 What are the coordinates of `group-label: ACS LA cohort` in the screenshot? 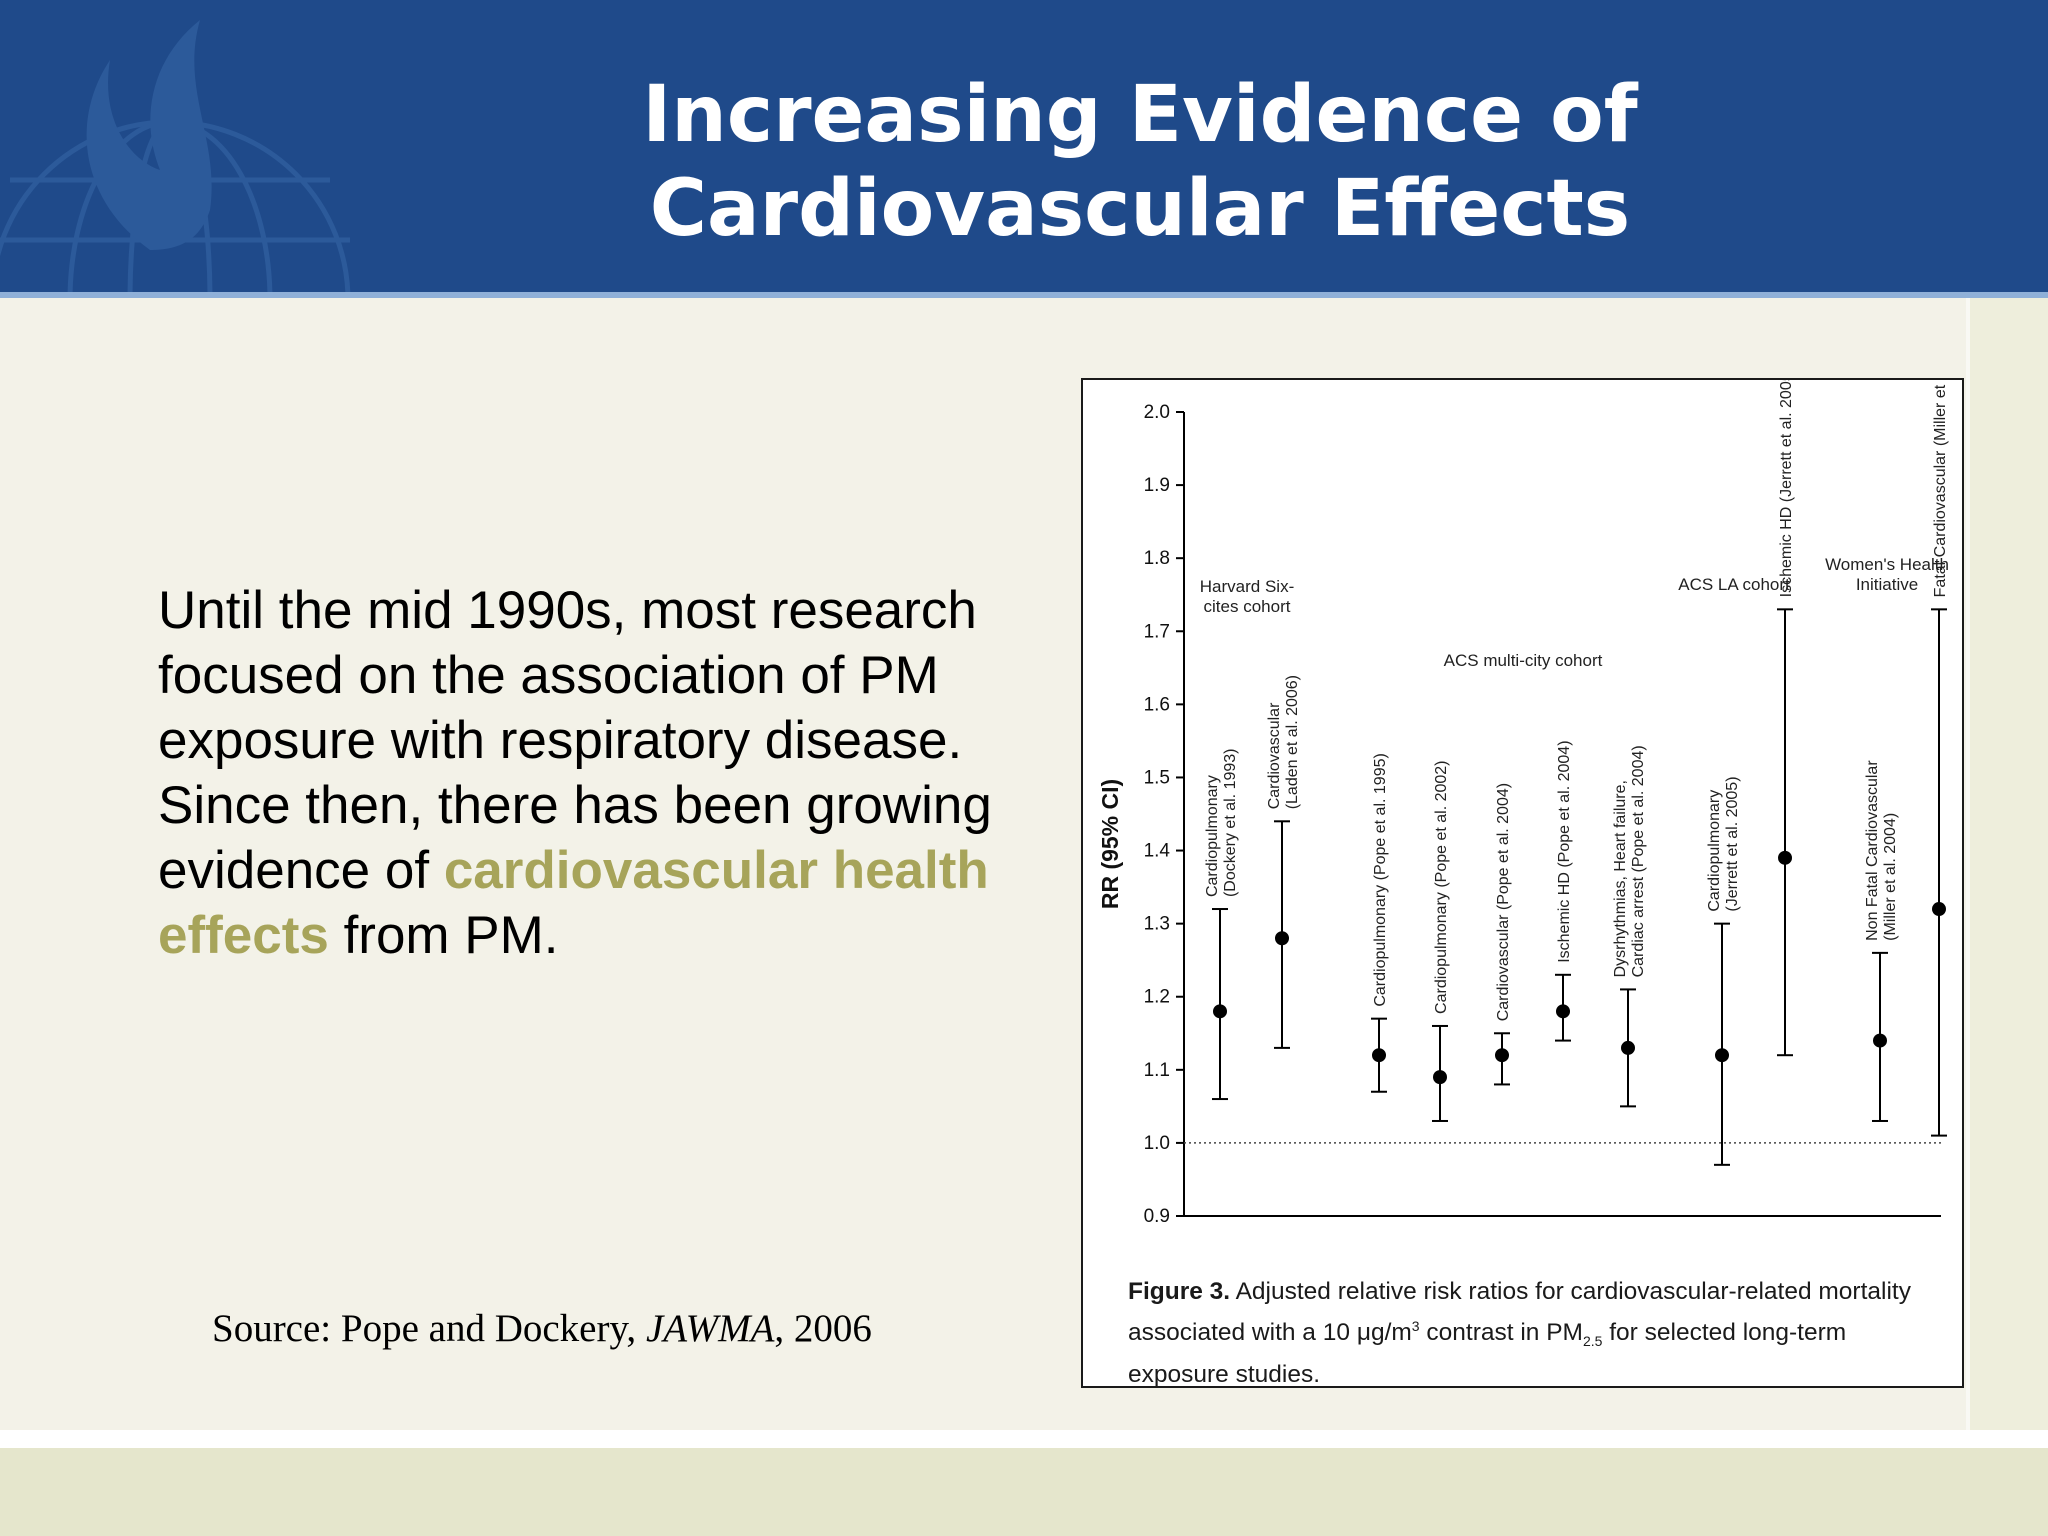 It's located at (1734, 584).